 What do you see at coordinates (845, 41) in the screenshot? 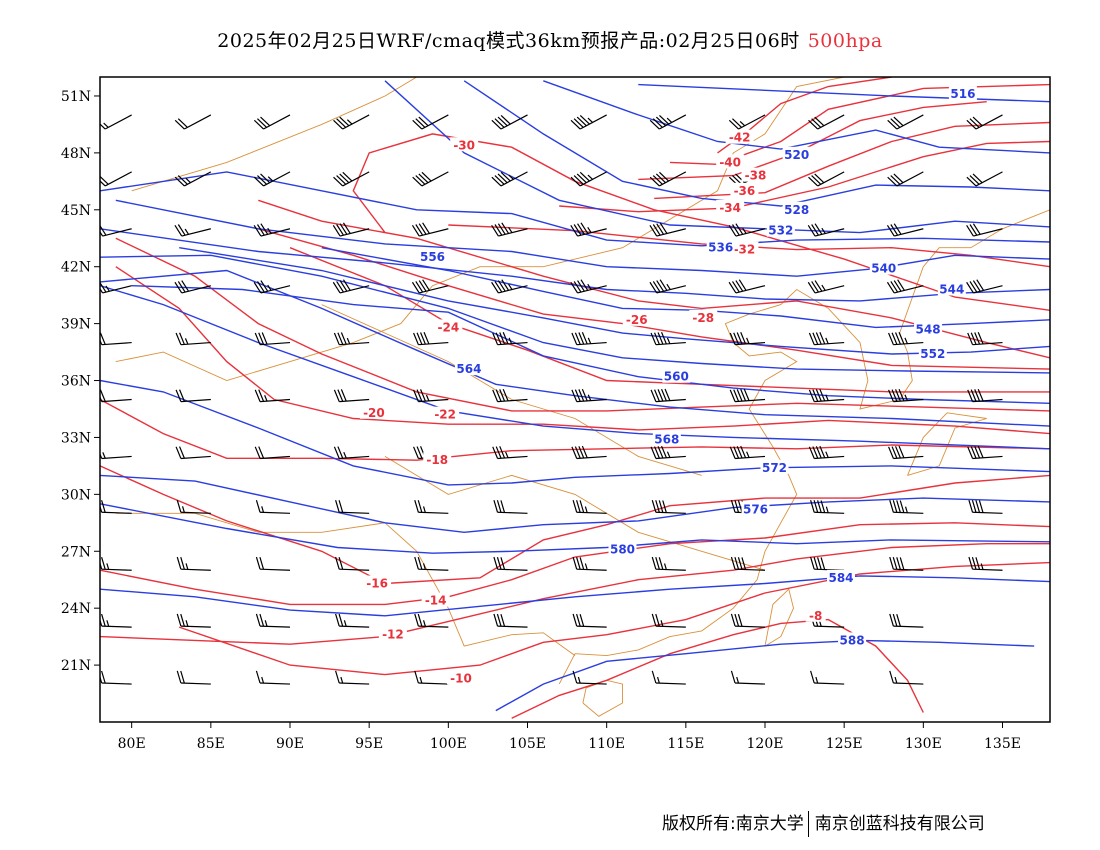
I see `title-level: 500hpa` at bounding box center [845, 41].